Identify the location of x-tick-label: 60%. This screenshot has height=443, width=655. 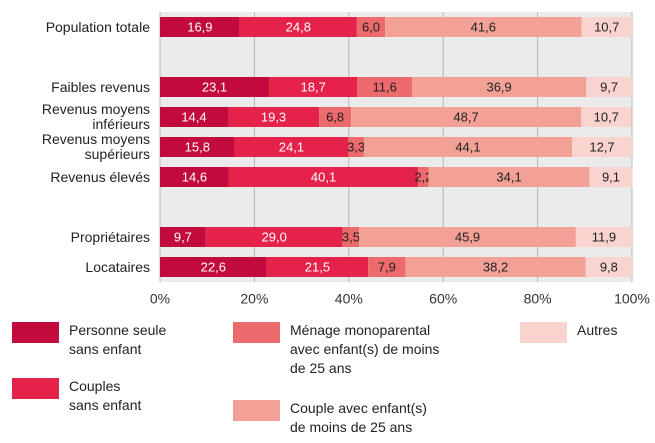
(443, 299).